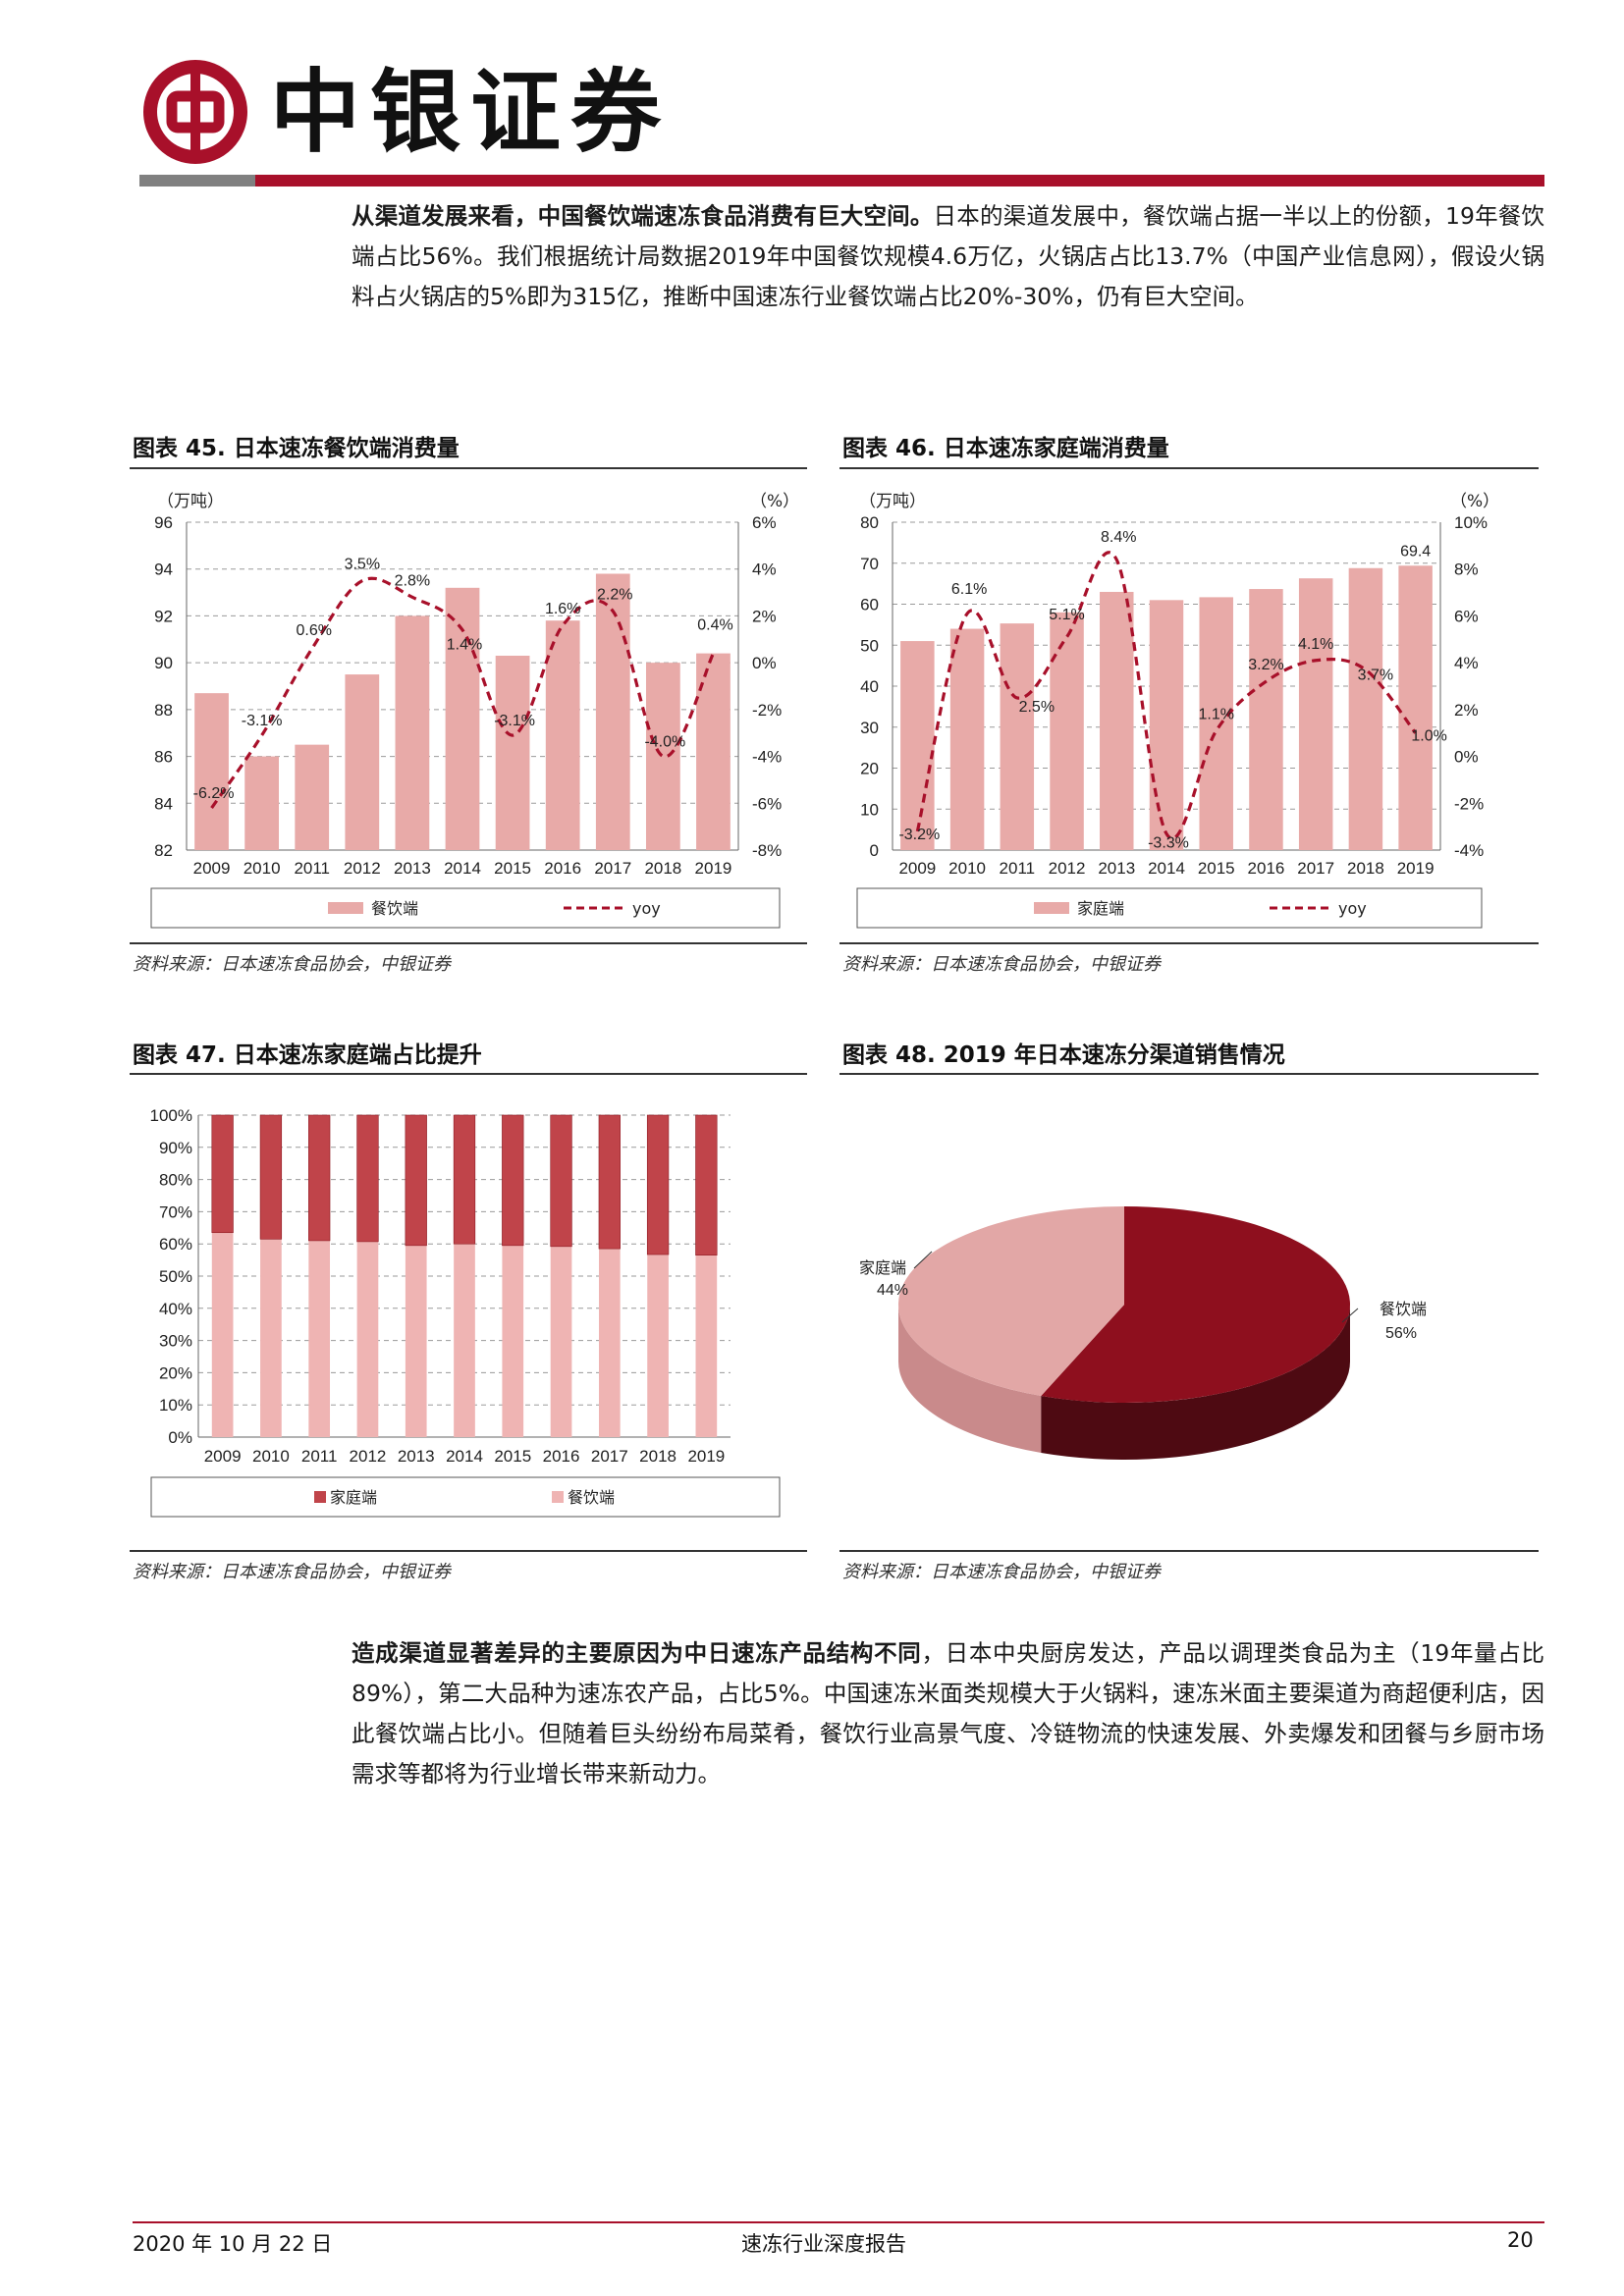 The width and height of the screenshot is (1624, 2296). I want to click on yoy-data-label: -3.2%, so click(919, 835).